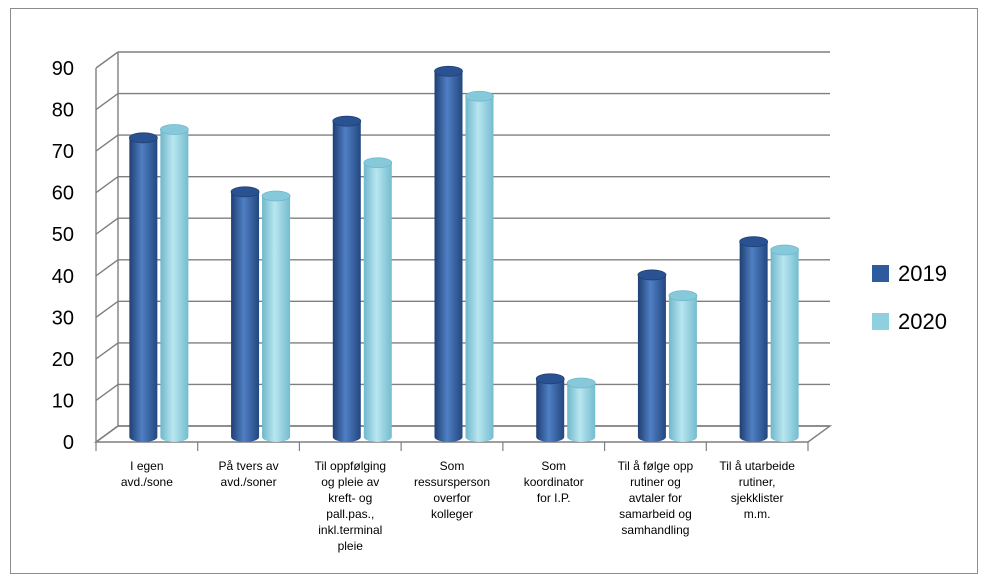 The image size is (990, 584). What do you see at coordinates (63, 318) in the screenshot?
I see `y-tick-label: 30` at bounding box center [63, 318].